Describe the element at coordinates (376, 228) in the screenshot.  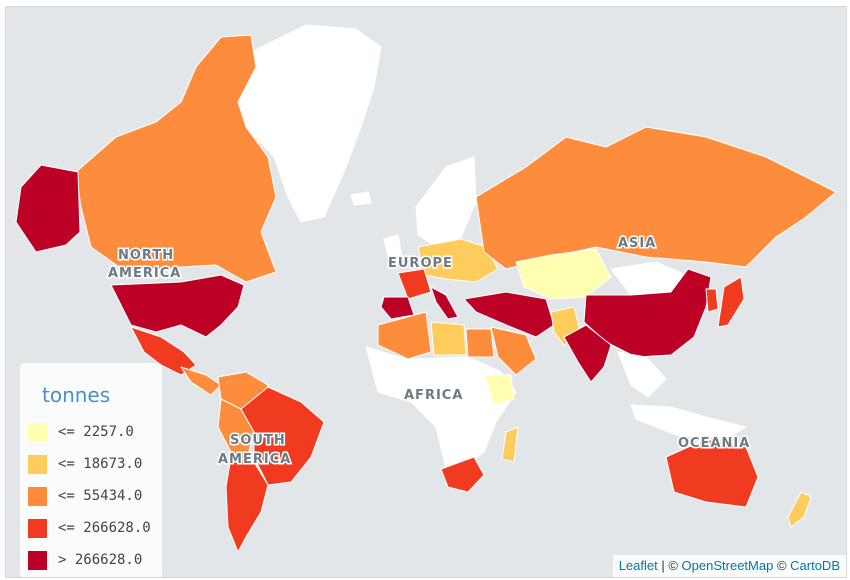
I see `region-uk-iceland` at that location.